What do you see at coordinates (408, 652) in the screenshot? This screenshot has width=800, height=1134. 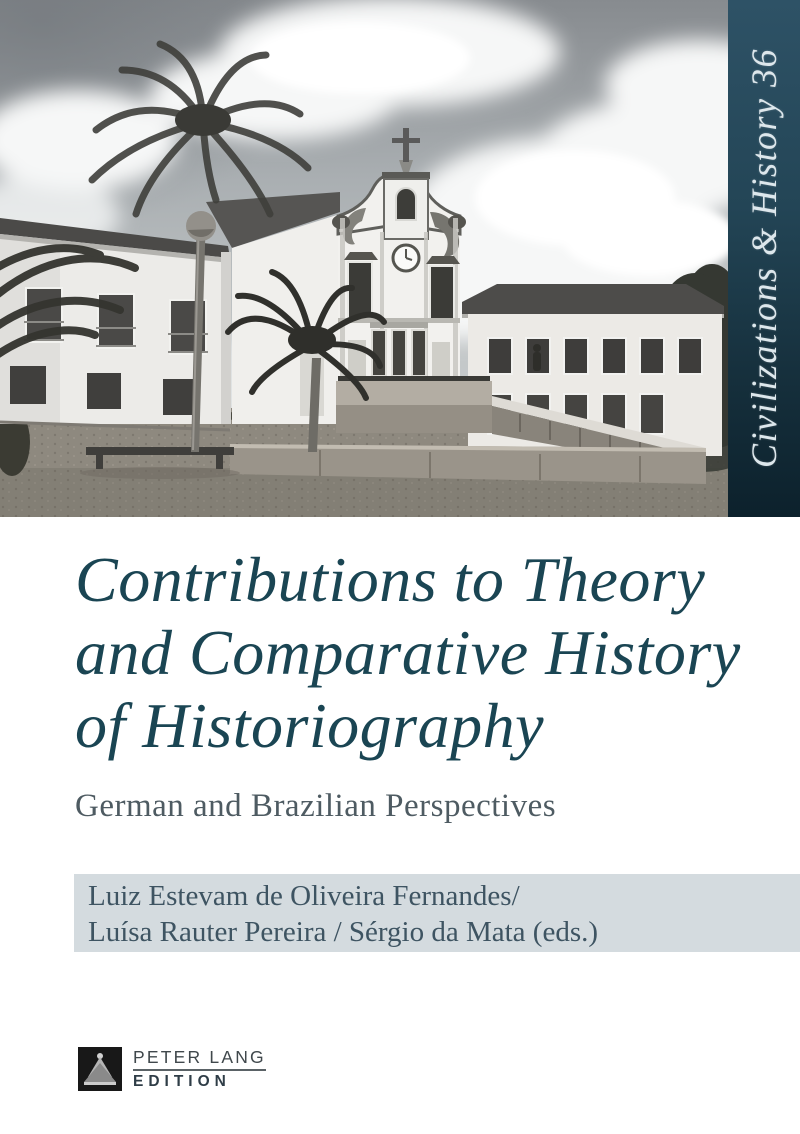 I see `title-line: and Comparative History` at bounding box center [408, 652].